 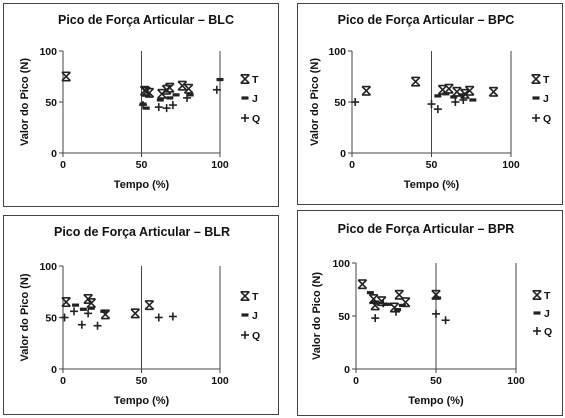 What do you see at coordinates (142, 232) in the screenshot?
I see `chart-title: Pico de Força Articular – BLR` at bounding box center [142, 232].